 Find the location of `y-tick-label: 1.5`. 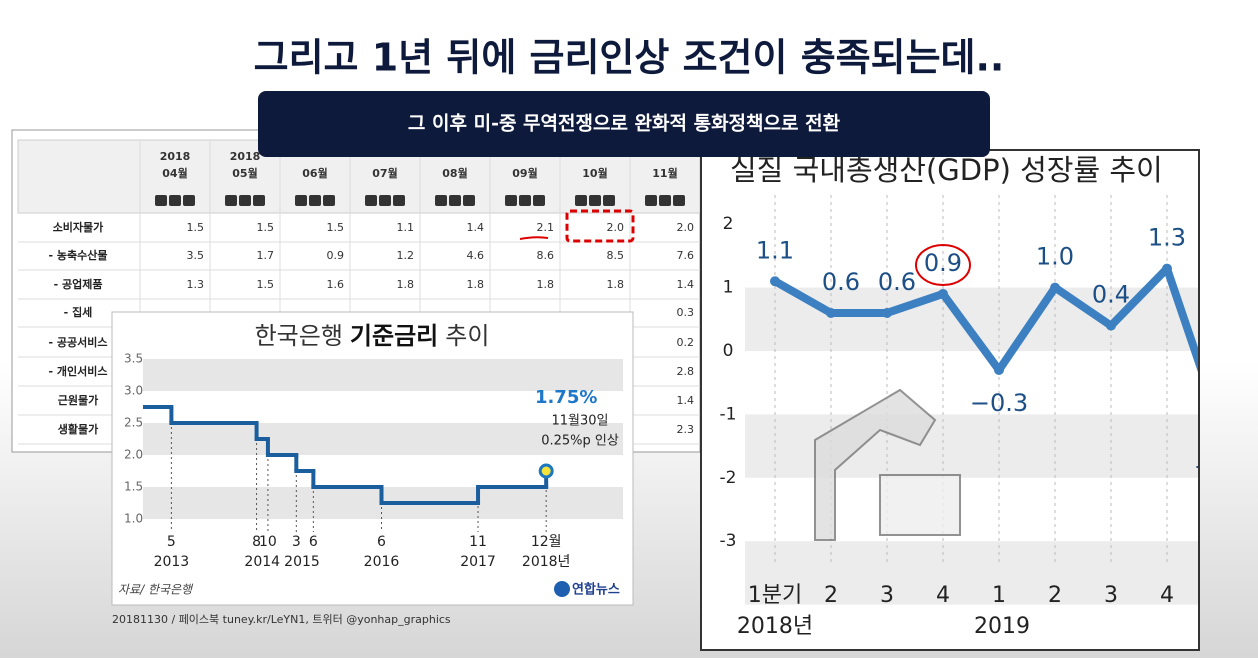

y-tick-label: 1.5 is located at coordinates (133, 487).